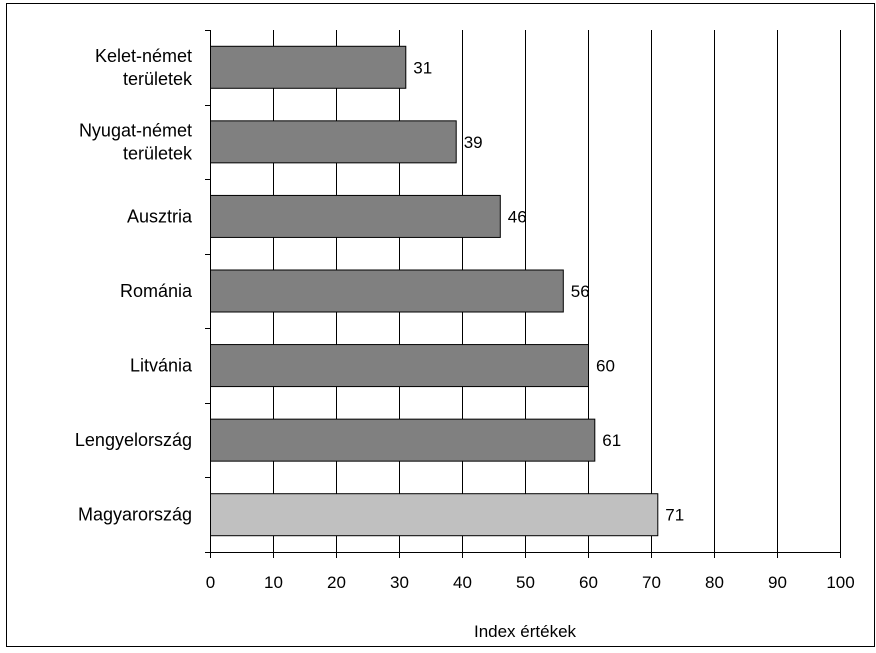 Image resolution: width=876 pixels, height=653 pixels. I want to click on x-tick-label: 40, so click(462, 582).